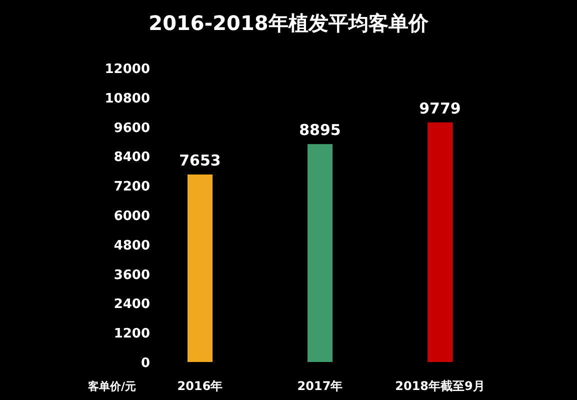 The width and height of the screenshot is (577, 400). What do you see at coordinates (127, 98) in the screenshot?
I see `y-tick-label: 10800` at bounding box center [127, 98].